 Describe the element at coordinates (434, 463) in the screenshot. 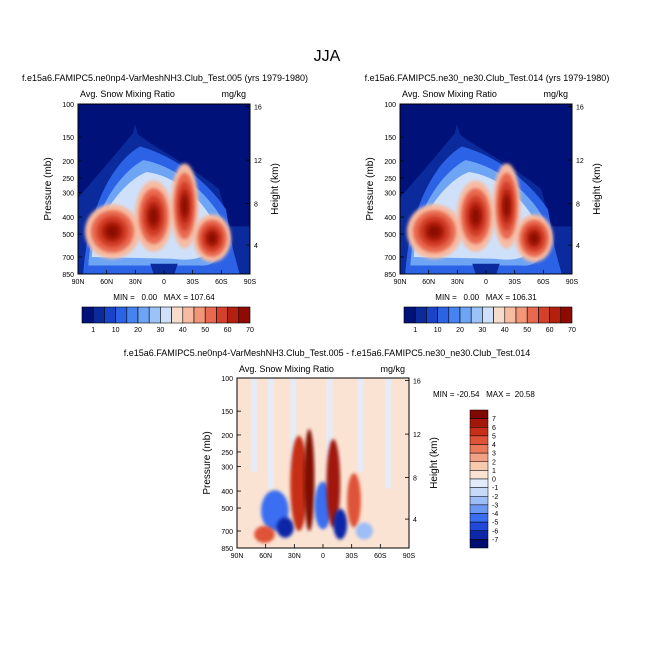

I see `y2-axis-label: Height (km)` at that location.